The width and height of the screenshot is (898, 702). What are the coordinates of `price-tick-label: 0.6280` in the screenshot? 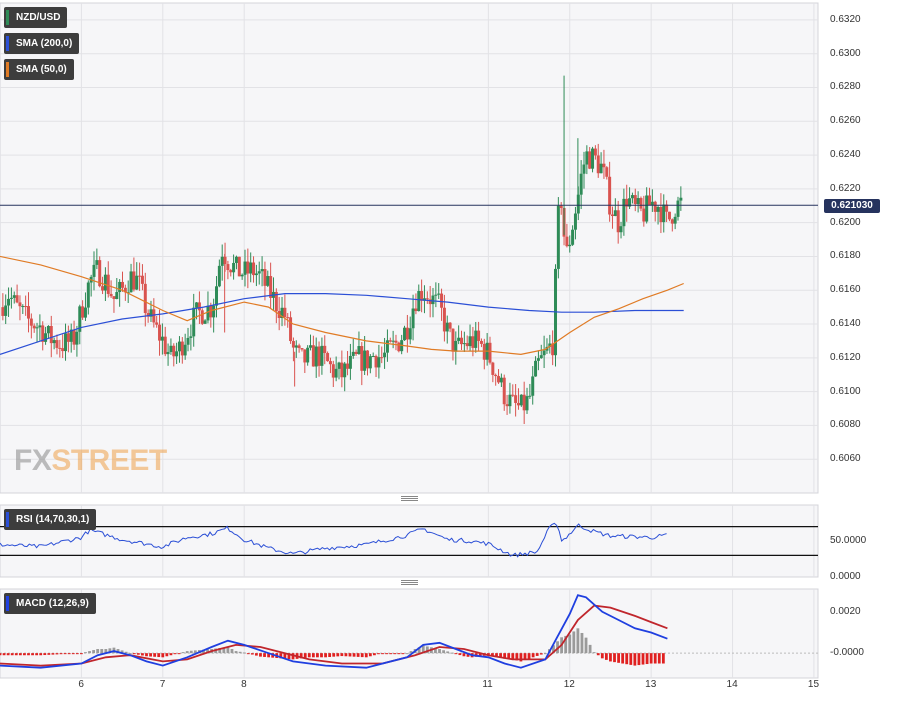 It's located at (845, 87).